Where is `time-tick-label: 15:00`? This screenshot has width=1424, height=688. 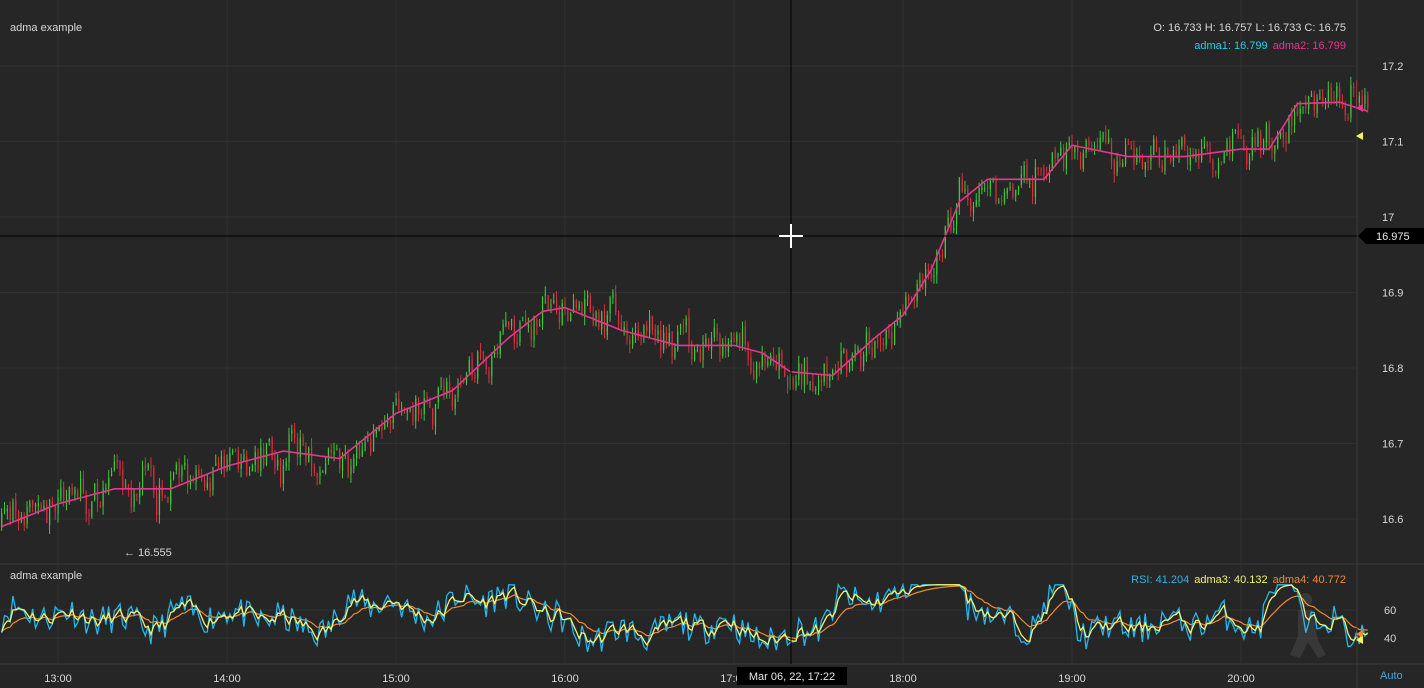
time-tick-label: 15:00 is located at coordinates (396, 679).